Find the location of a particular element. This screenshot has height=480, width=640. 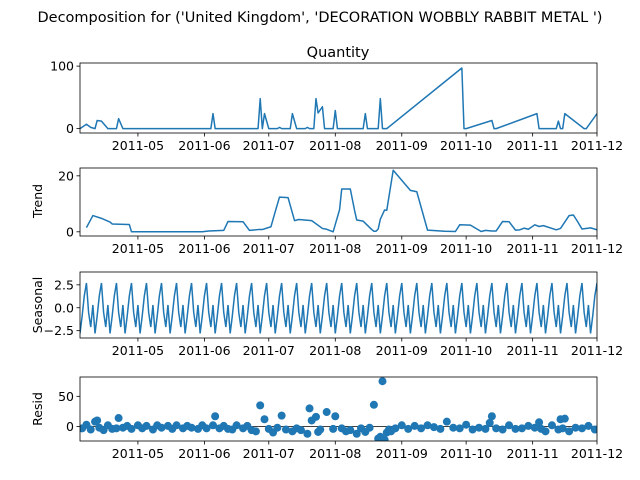

resid-axes-frame is located at coordinates (338, 409).